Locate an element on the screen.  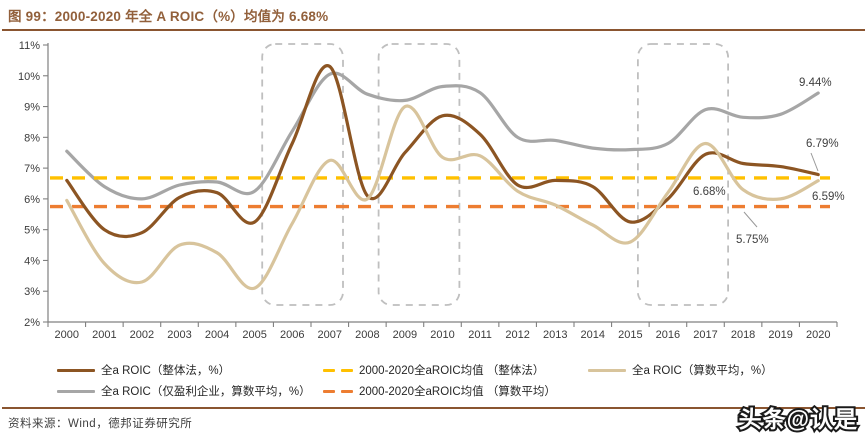
x-tick-label: 2000 is located at coordinates (67, 335).